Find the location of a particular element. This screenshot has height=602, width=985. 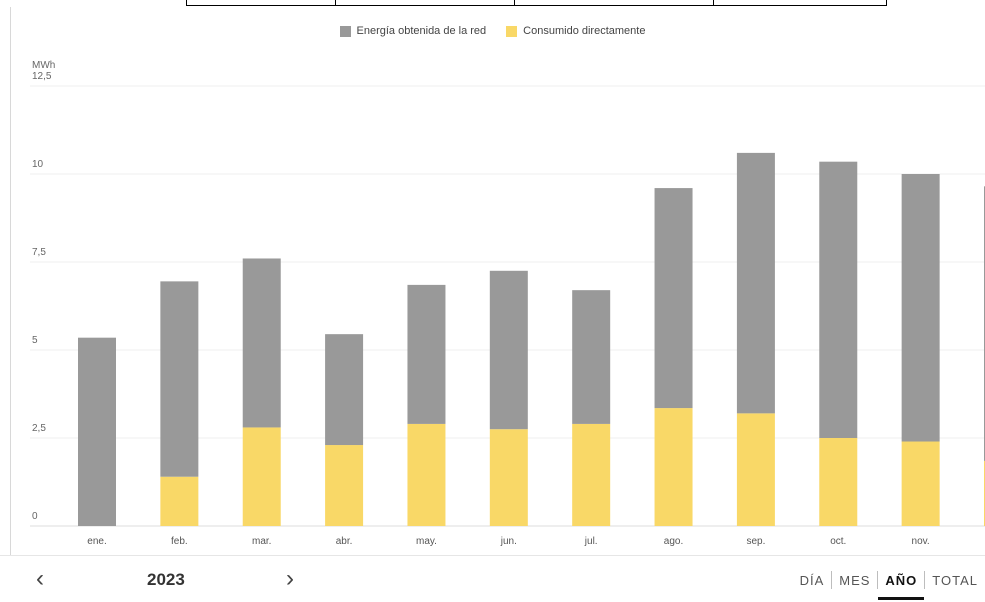

tab-total: TOTAL is located at coordinates (955, 580).